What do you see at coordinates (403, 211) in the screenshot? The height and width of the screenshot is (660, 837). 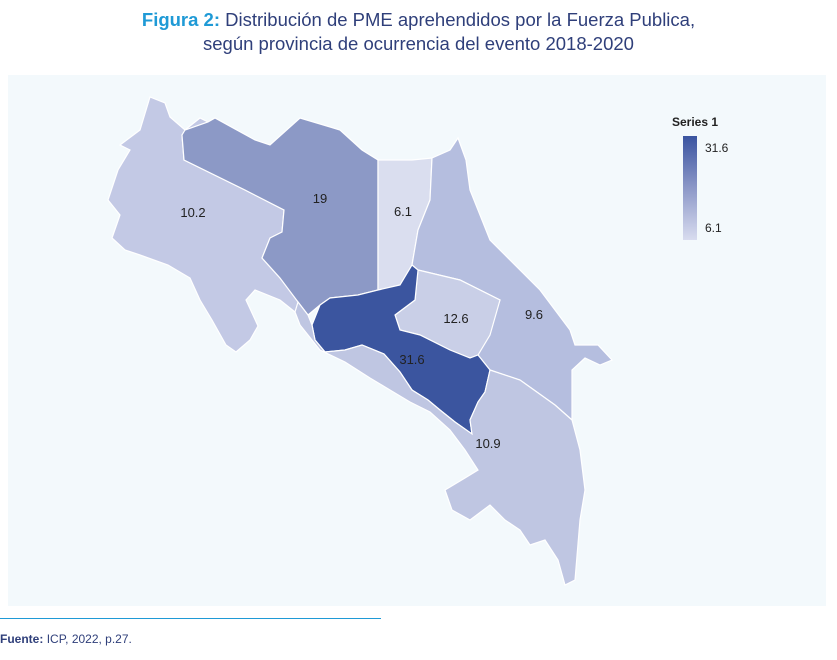 I see `region-label-heredia: 6.1` at bounding box center [403, 211].